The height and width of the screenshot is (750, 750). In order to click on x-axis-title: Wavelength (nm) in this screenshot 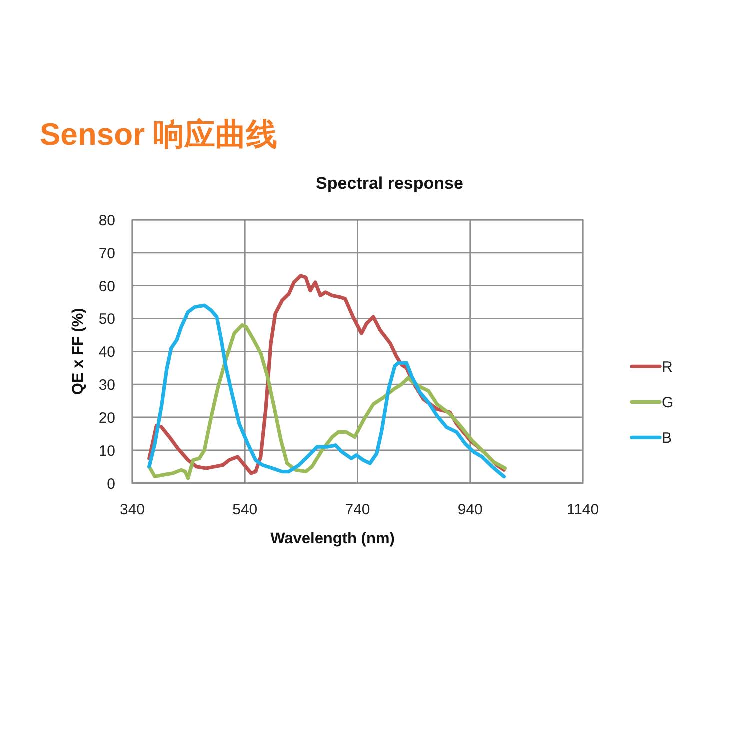, I will do `click(332, 539)`.